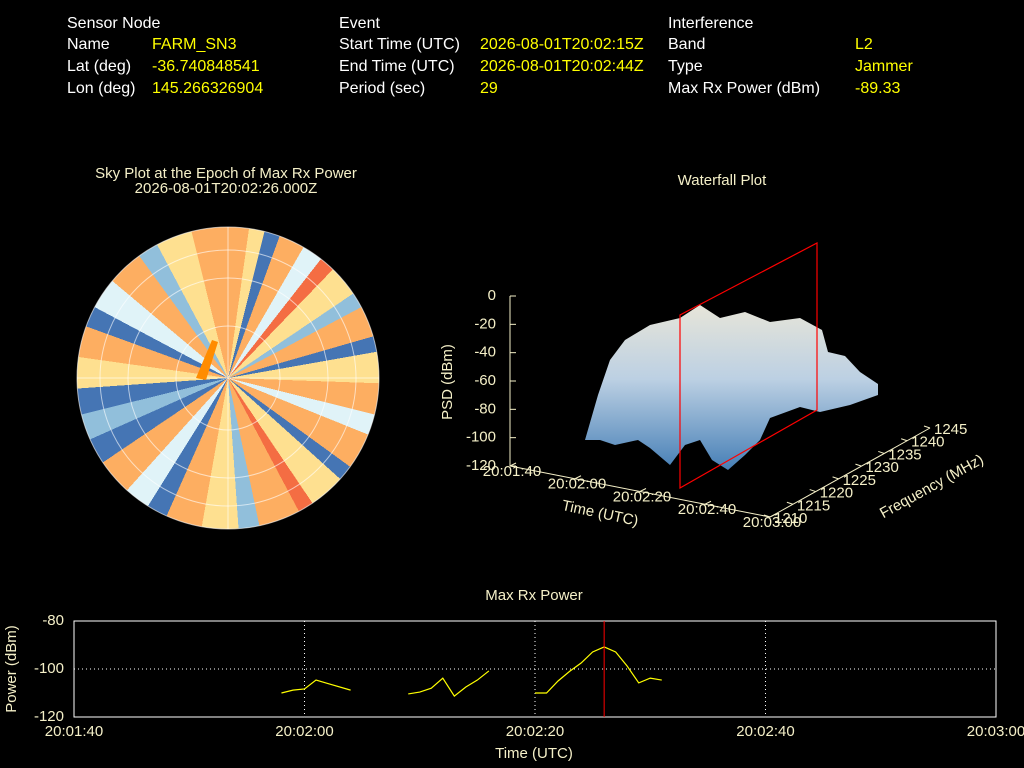 The image size is (1024, 768). What do you see at coordinates (864, 44) in the screenshot?
I see `field-value: L2` at bounding box center [864, 44].